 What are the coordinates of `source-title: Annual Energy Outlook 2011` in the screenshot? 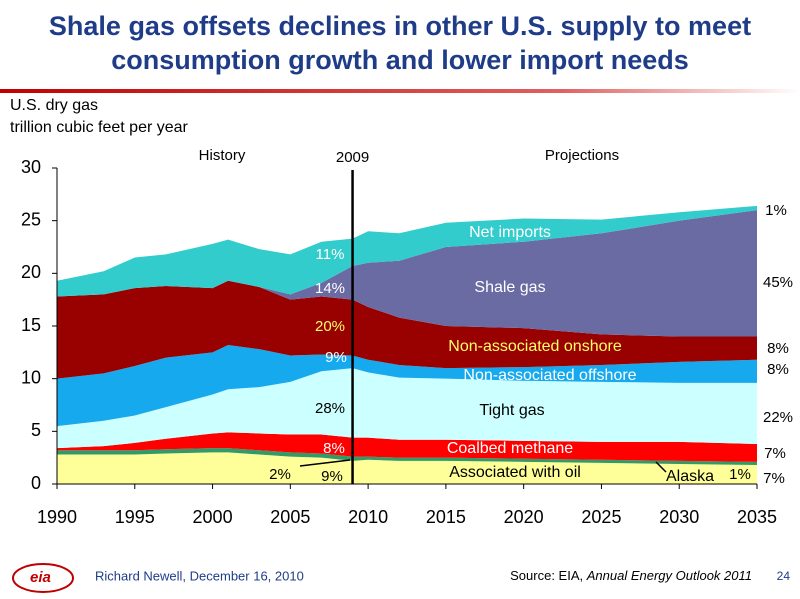 It's located at (669, 575).